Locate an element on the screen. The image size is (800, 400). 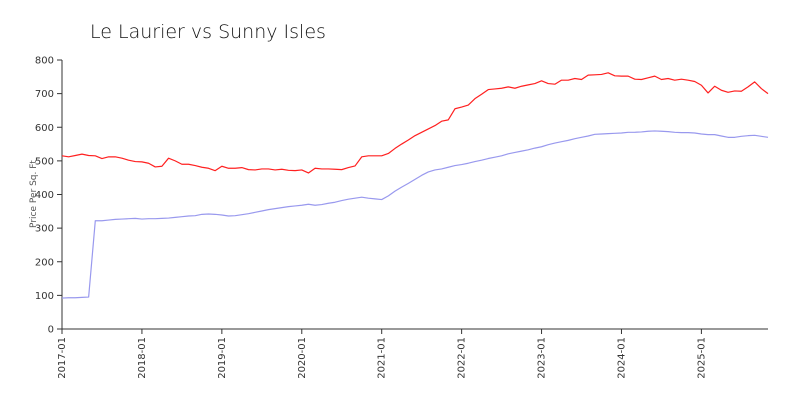
x-tick-label: 2020-01 is located at coordinates (302, 358).